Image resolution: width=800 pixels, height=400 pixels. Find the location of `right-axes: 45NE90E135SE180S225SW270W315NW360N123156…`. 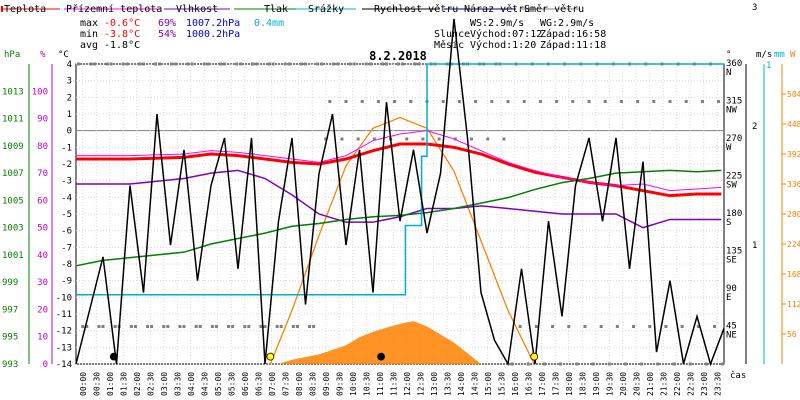

right-axes: 45NE90E135SE180S225SW270W315NW360N123156… is located at coordinates (763, 183).